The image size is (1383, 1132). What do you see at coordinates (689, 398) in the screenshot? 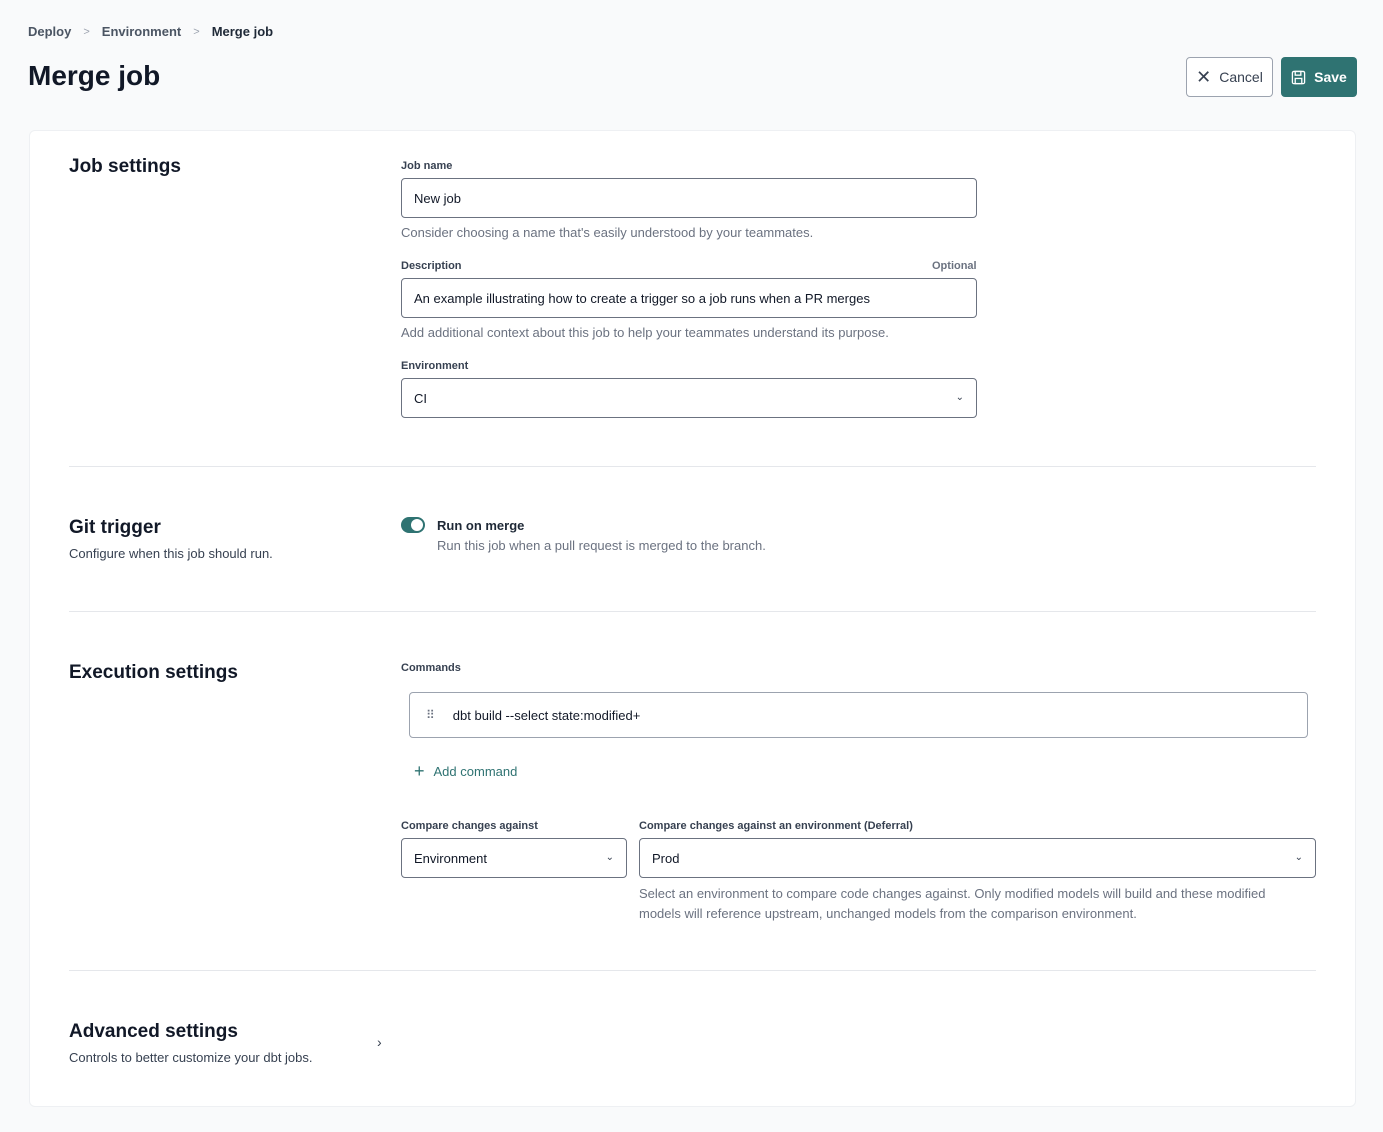
I see `environment-select: CI ⌄` at bounding box center [689, 398].